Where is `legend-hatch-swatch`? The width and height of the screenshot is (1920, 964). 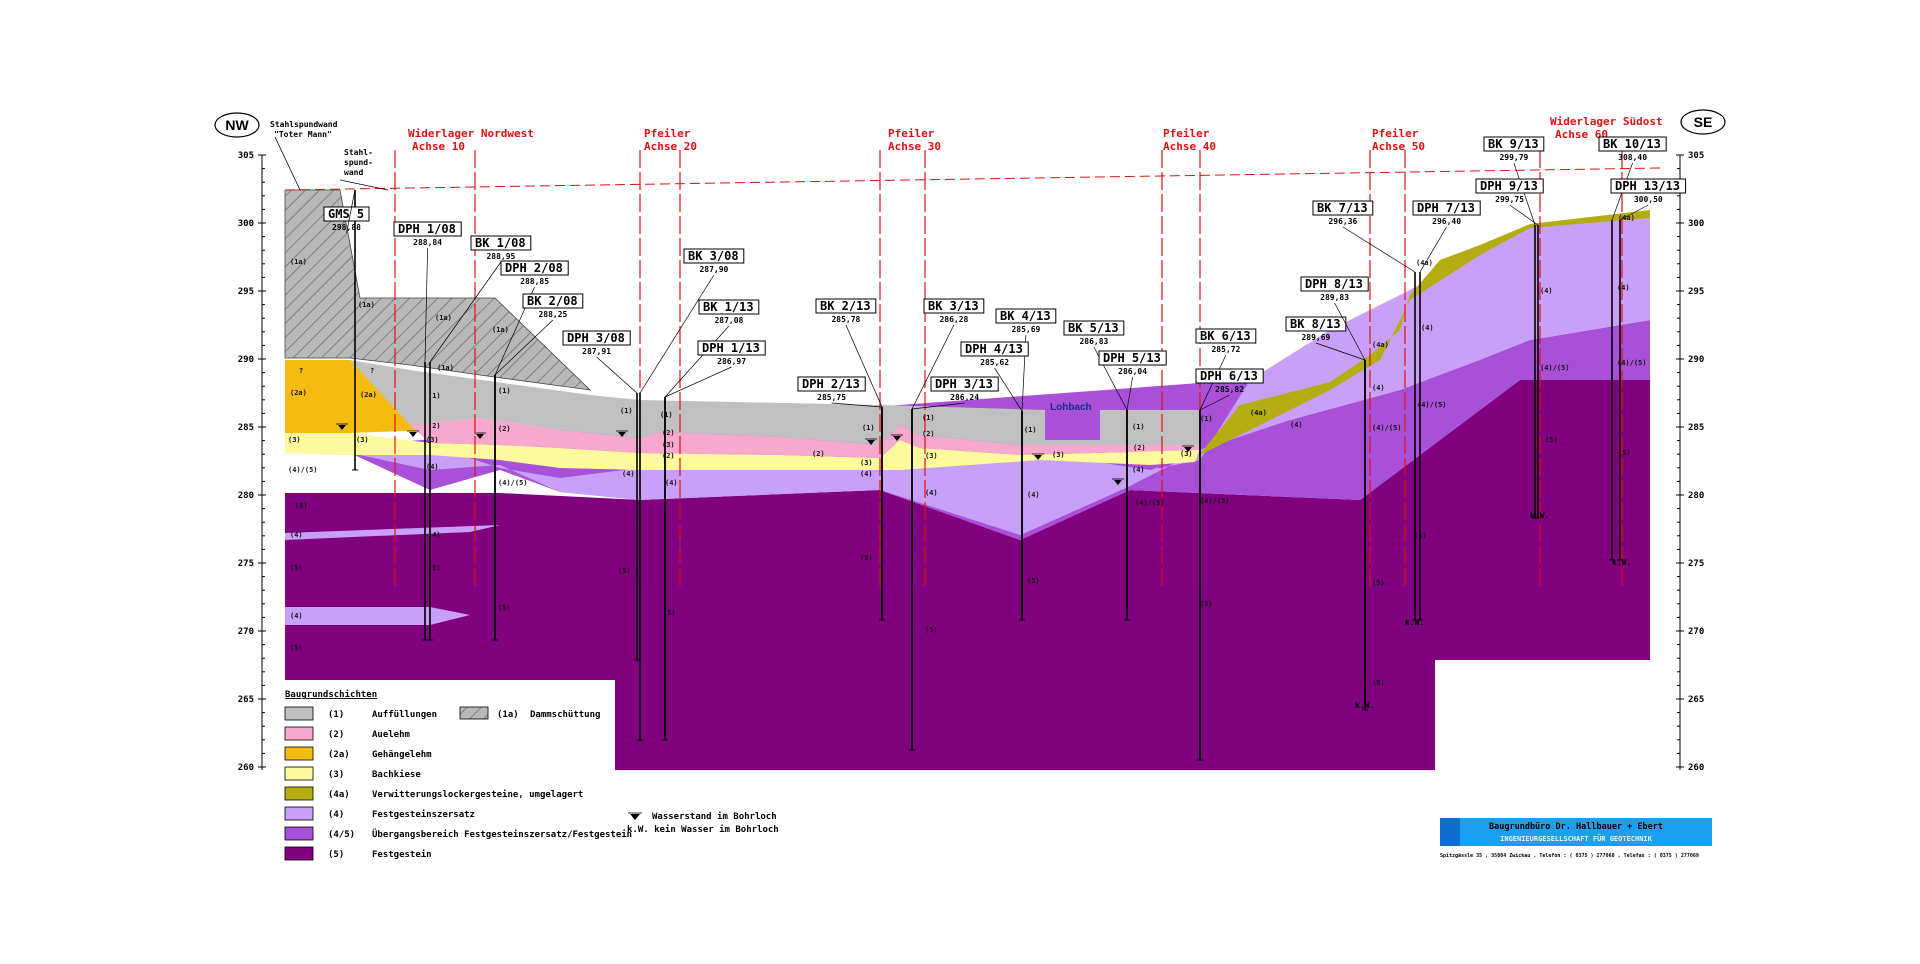
legend-hatch-swatch is located at coordinates (474, 713).